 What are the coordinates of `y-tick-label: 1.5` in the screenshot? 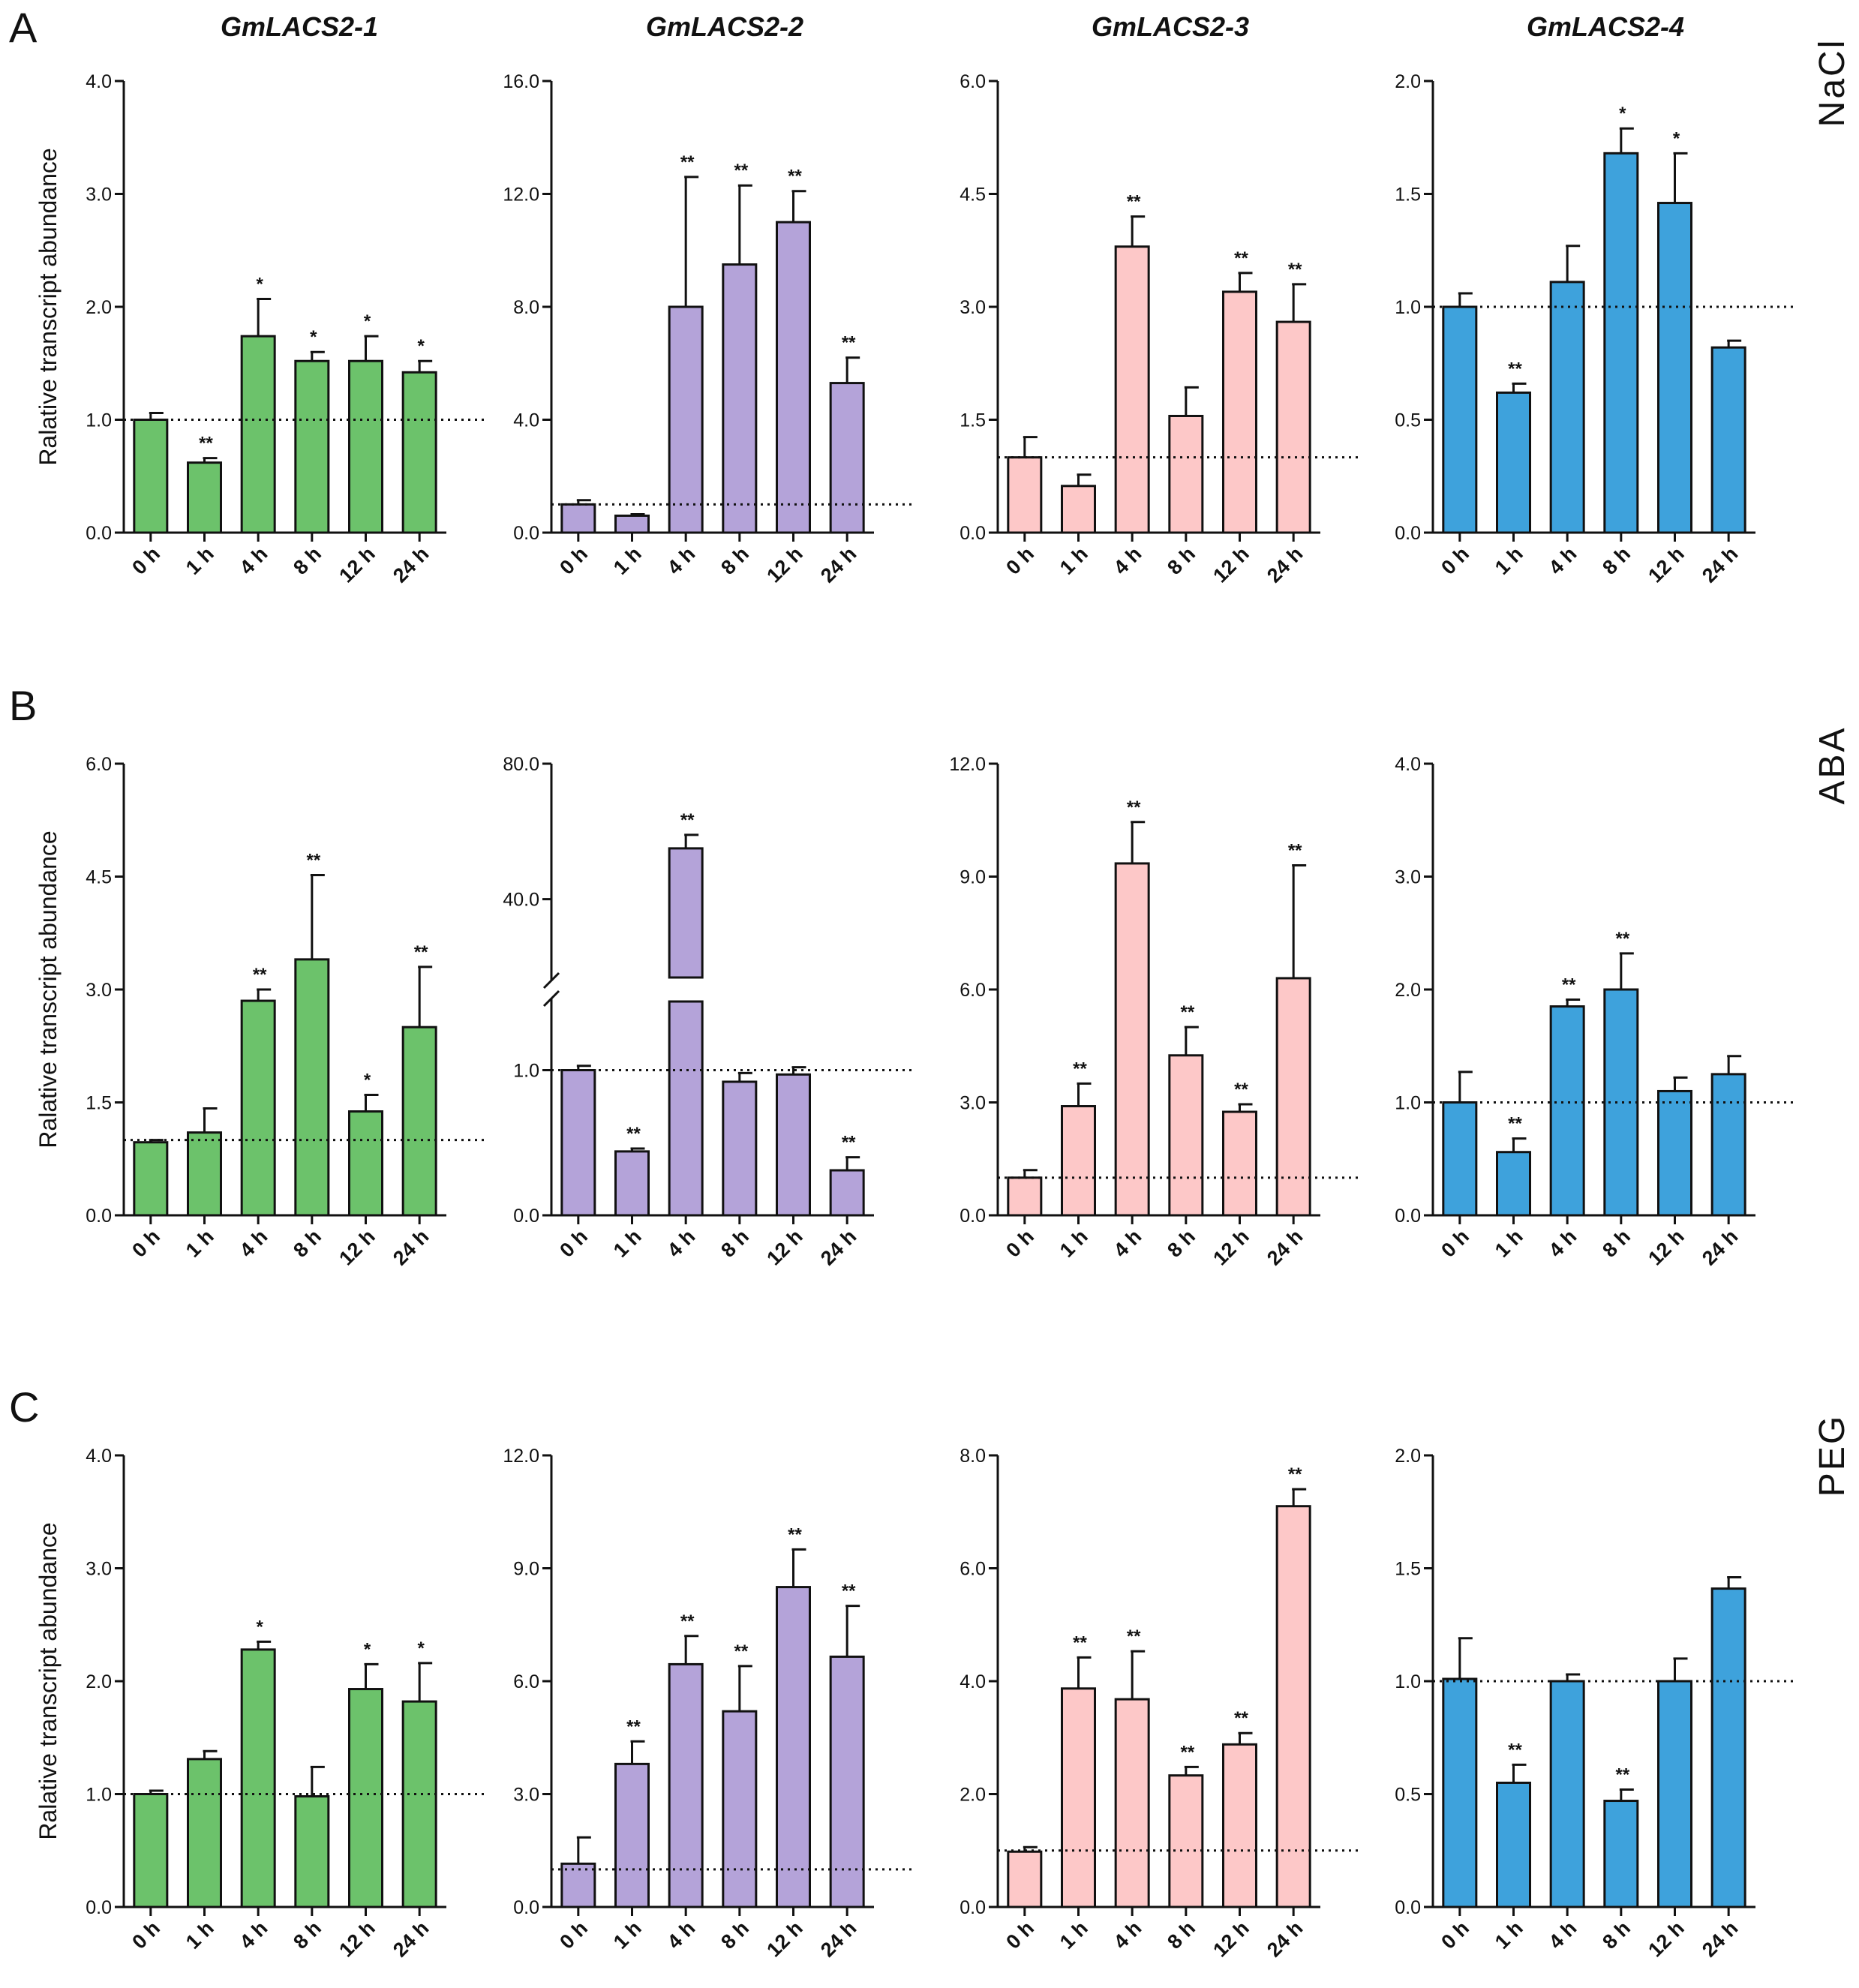 It's located at (99, 1103).